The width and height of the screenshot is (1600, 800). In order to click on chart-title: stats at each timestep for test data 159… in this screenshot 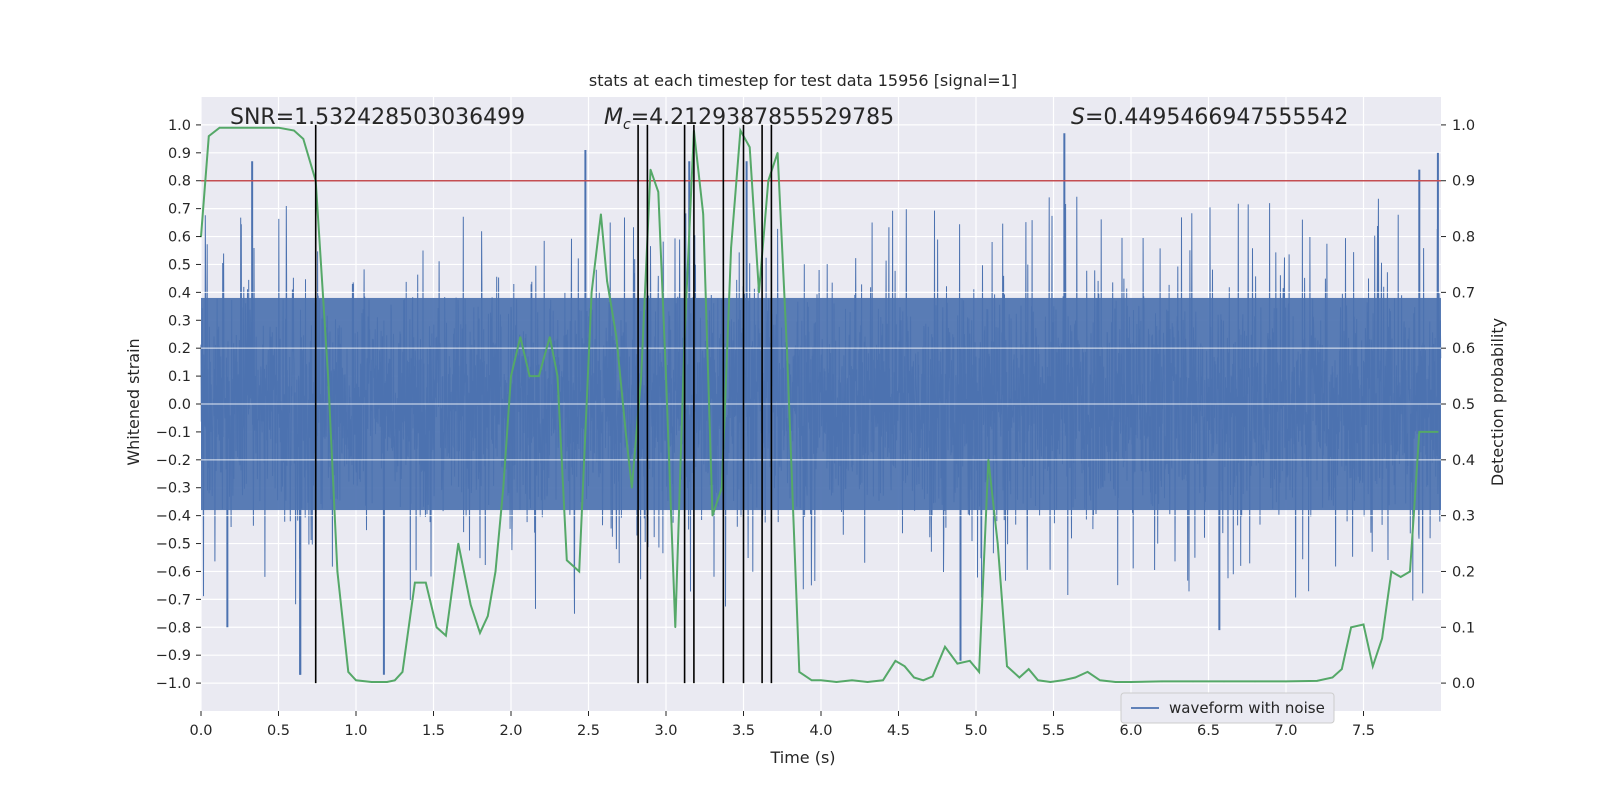, I will do `click(803, 80)`.